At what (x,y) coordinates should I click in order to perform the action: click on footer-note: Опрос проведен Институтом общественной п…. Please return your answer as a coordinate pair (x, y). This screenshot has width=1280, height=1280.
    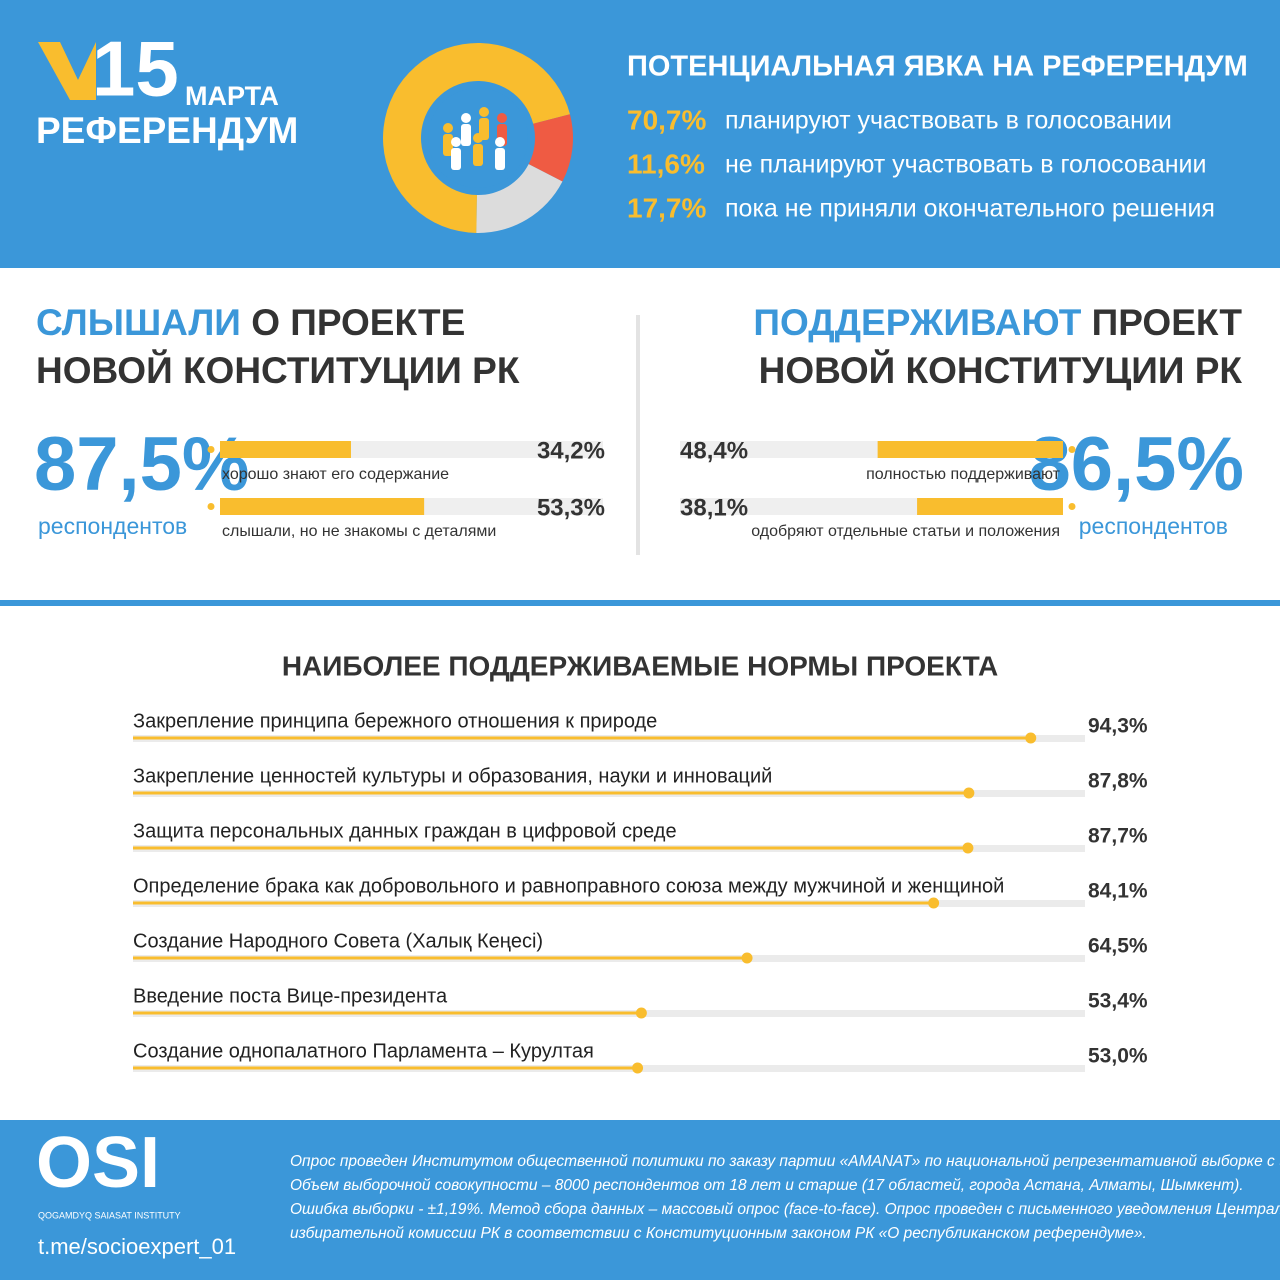
    Looking at the image, I should click on (785, 1161).